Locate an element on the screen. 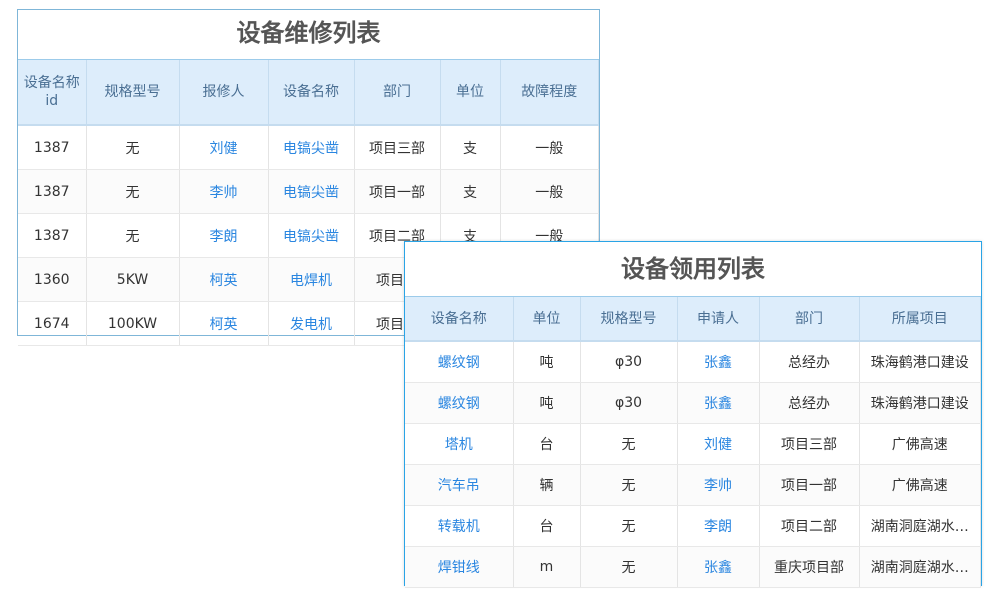 The height and width of the screenshot is (600, 1000). table-row: 1387 无李帅 电镐尖凿 项目一部支一般 is located at coordinates (308, 191).